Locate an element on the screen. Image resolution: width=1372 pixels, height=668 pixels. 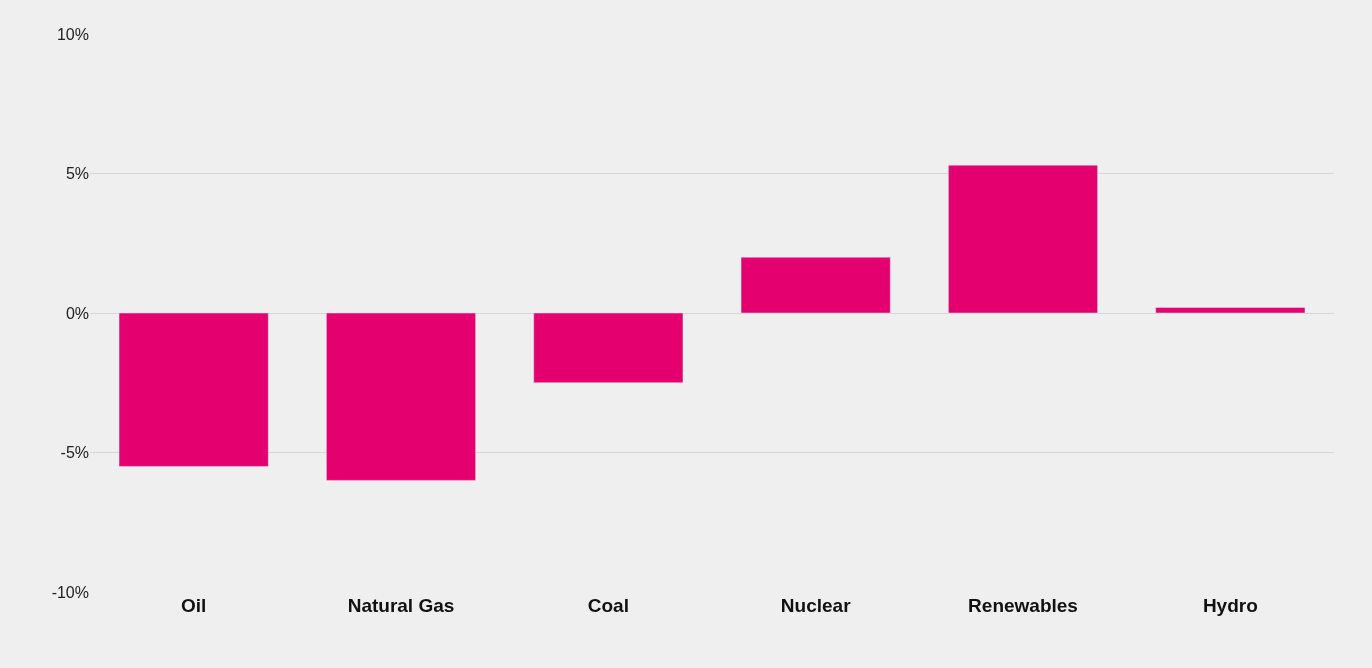
y-tick-label: 5% is located at coordinates (77, 174).